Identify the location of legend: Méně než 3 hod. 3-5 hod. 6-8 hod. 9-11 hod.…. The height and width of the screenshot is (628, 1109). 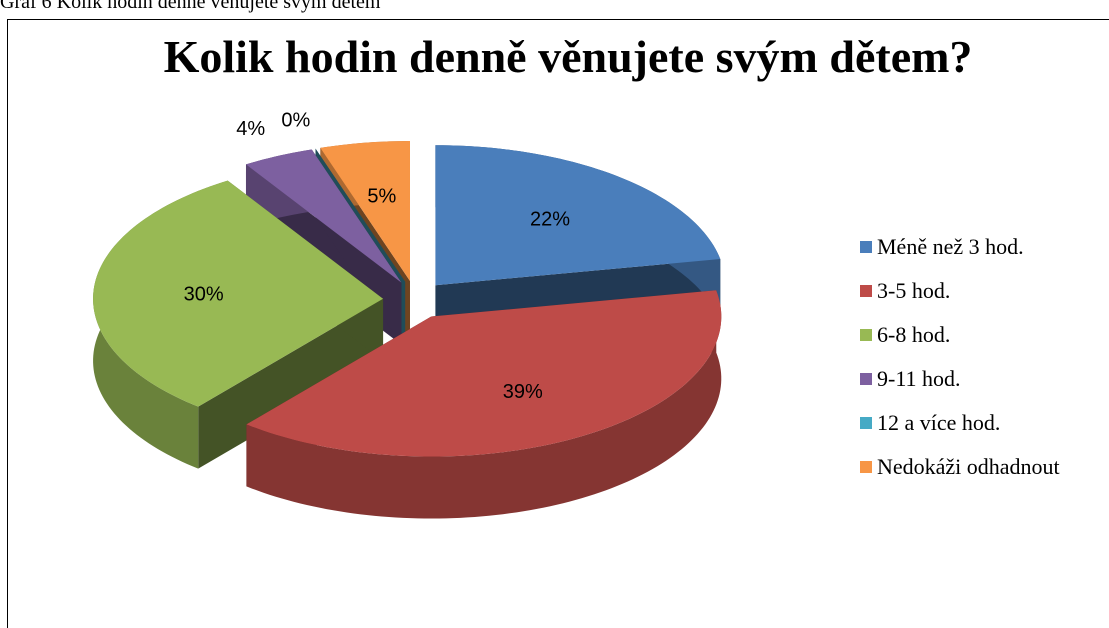
(960, 356).